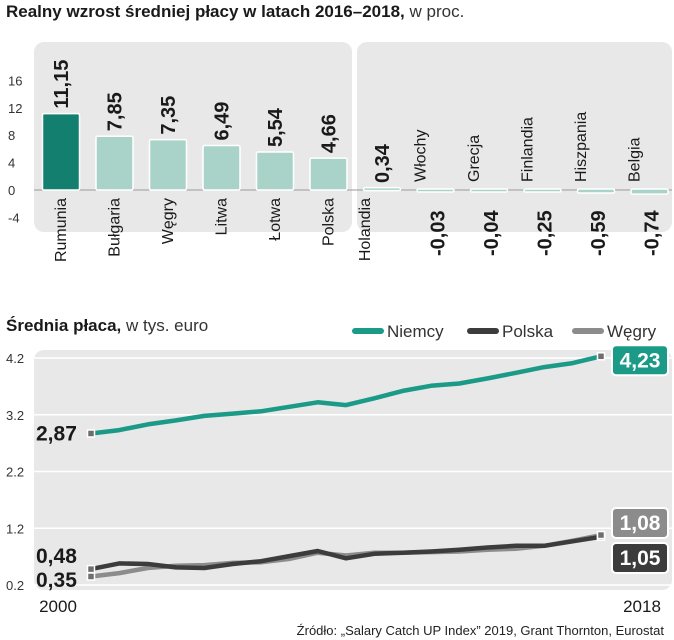 Image resolution: width=674 pixels, height=640 pixels. I want to click on x-axis-label-end: 2018, so click(642, 606).